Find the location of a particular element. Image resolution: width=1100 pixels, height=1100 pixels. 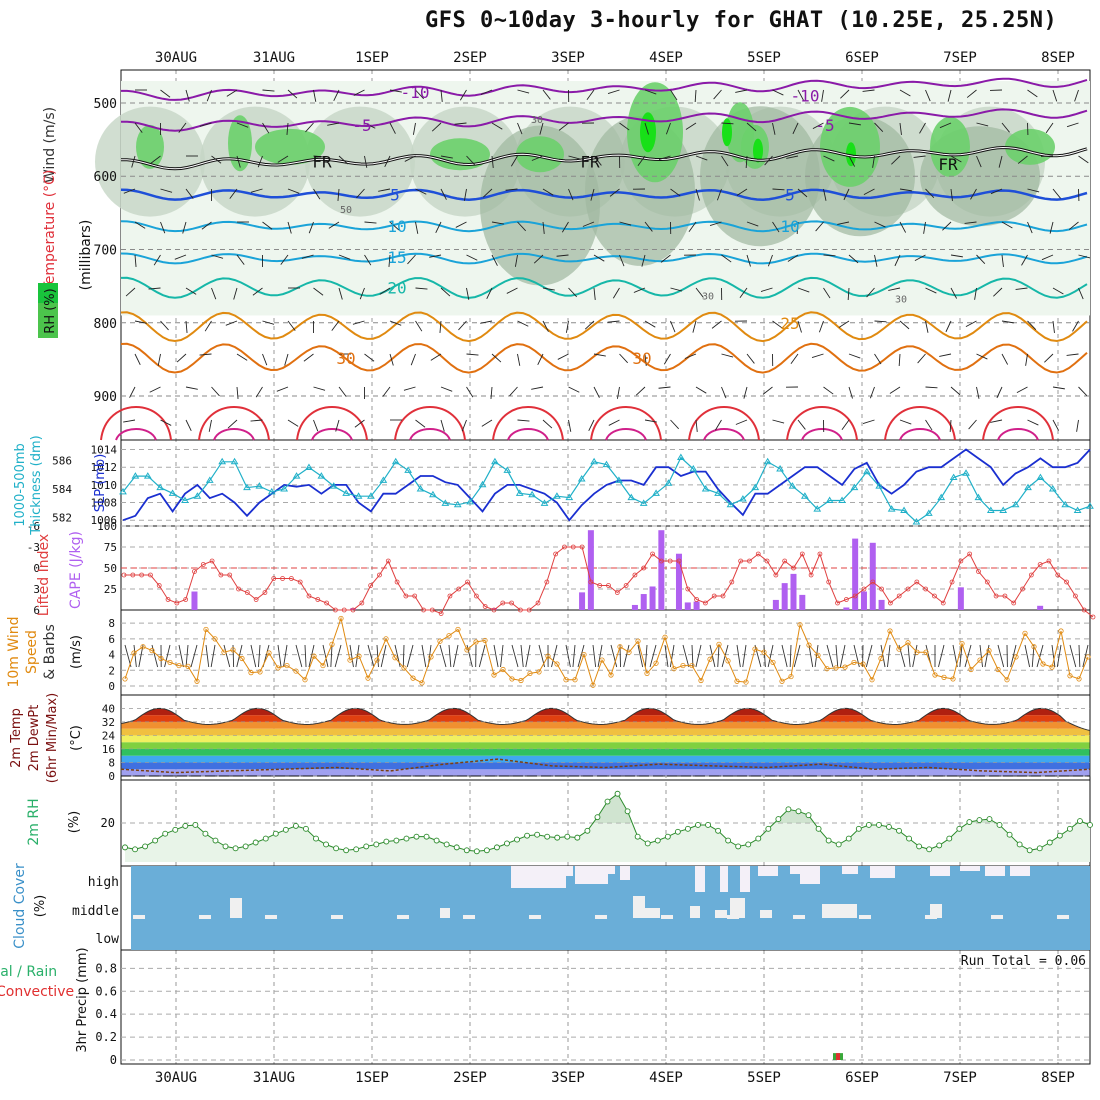

pressure-tick-label: 600 is located at coordinates (105, 177).